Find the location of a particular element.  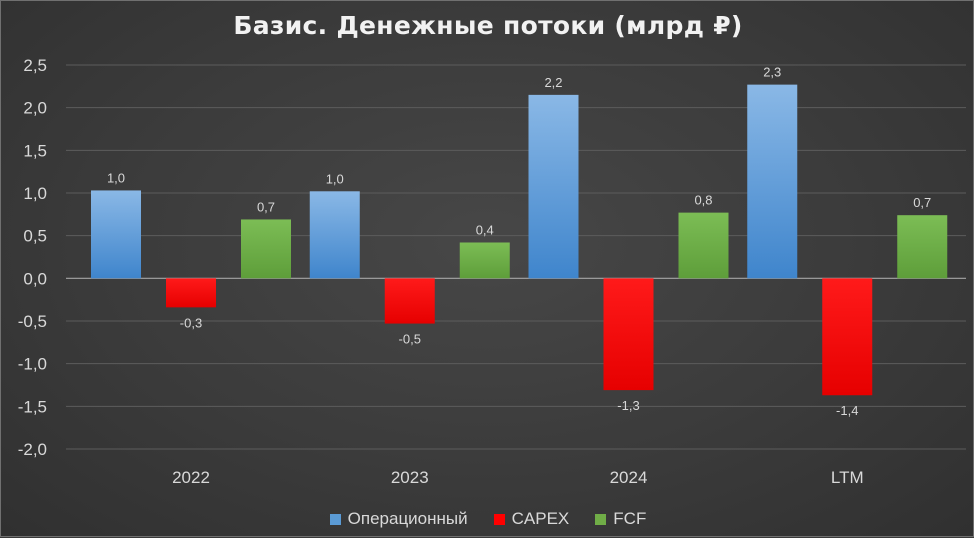

bar-capex-2024 is located at coordinates (628, 334).